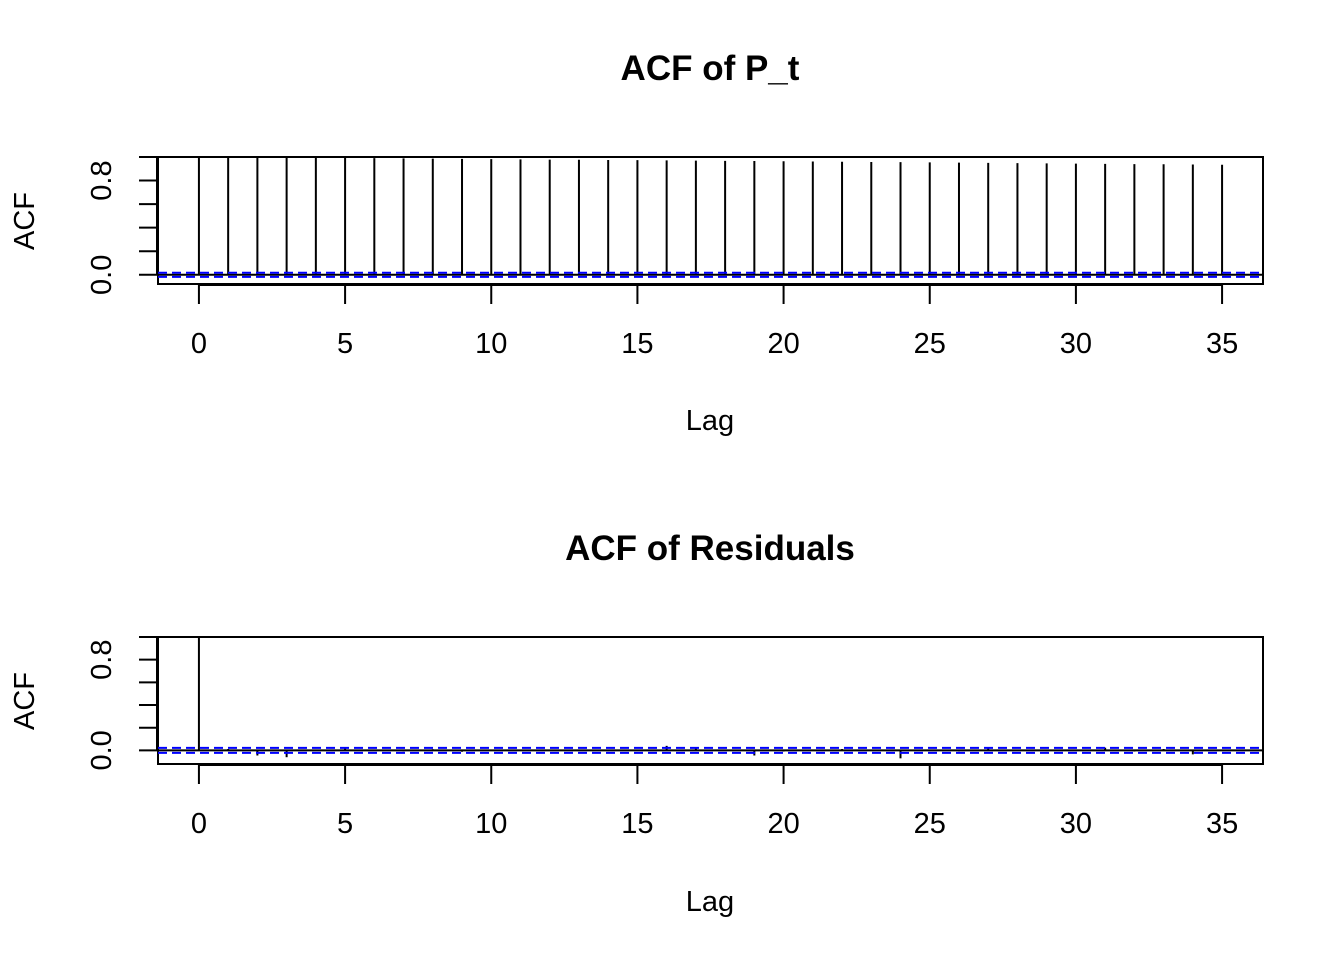  Describe the element at coordinates (930, 824) in the screenshot. I see `acf-residuals-x-tick-label: 25` at that location.